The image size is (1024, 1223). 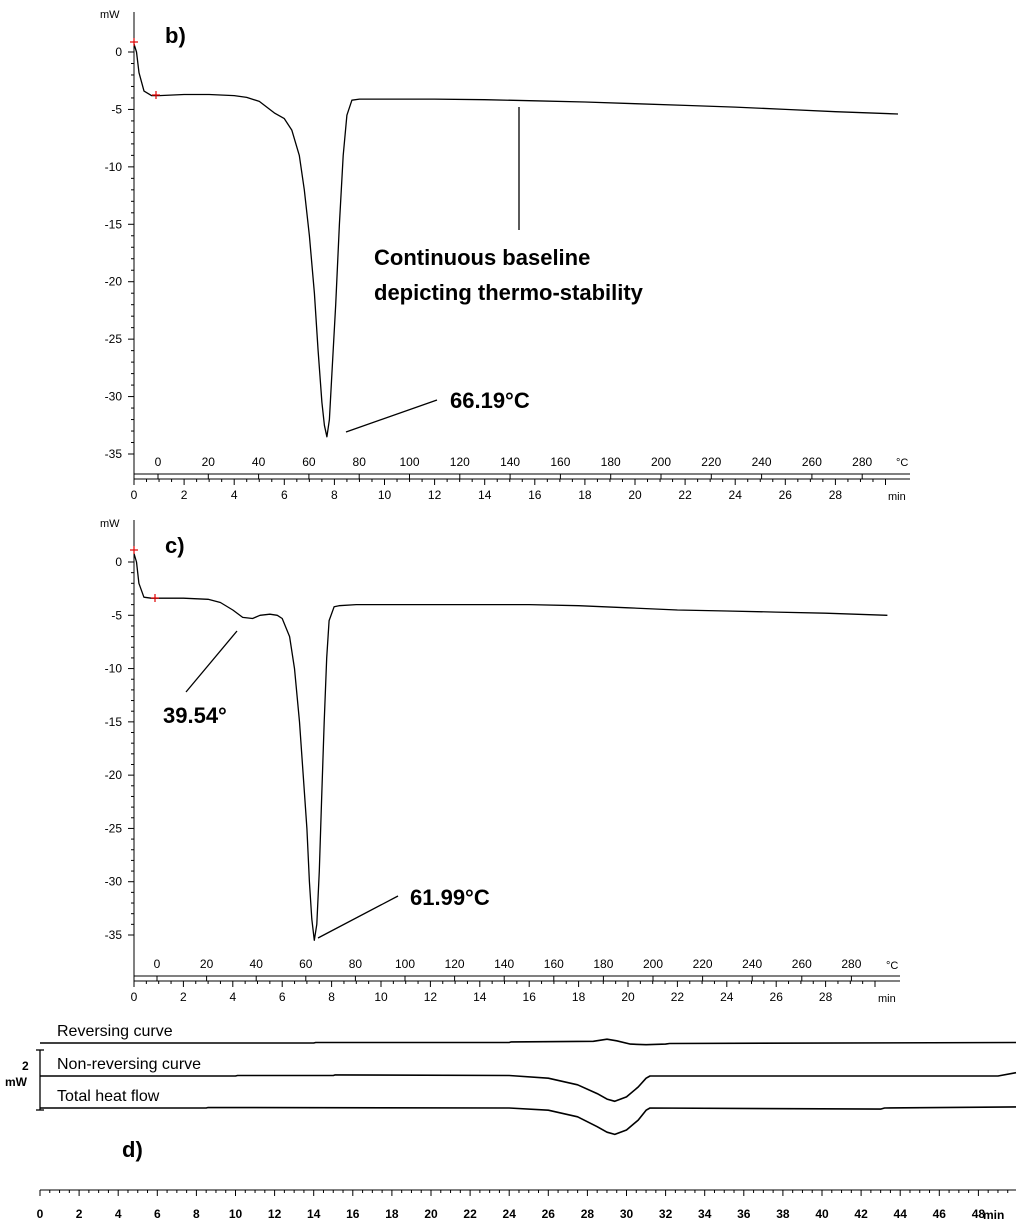 What do you see at coordinates (762, 462) in the screenshot?
I see `panel-b-x2-tick-label: 240` at bounding box center [762, 462].